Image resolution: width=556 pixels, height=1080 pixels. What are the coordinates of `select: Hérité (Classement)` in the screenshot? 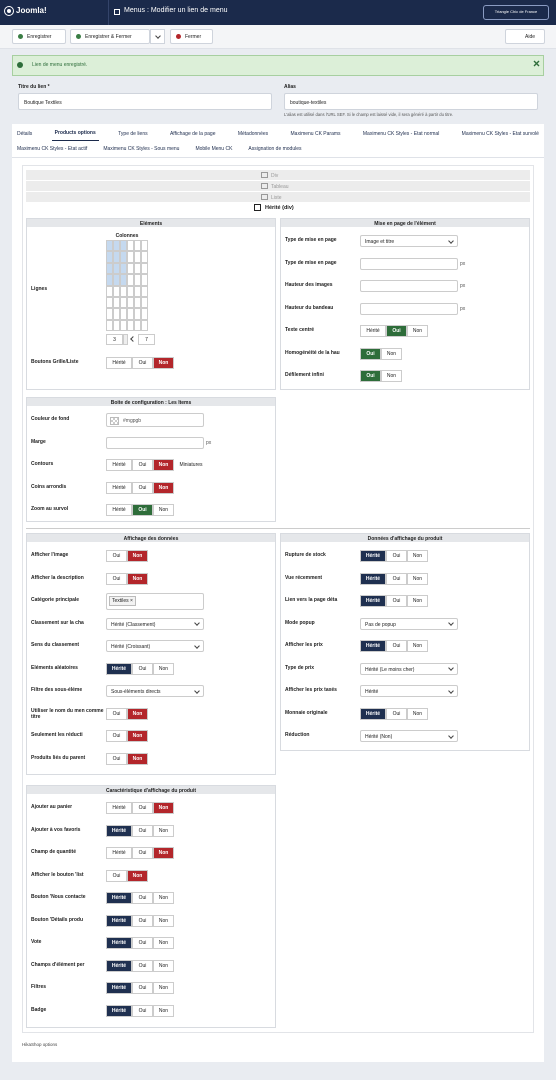 It's located at (155, 623).